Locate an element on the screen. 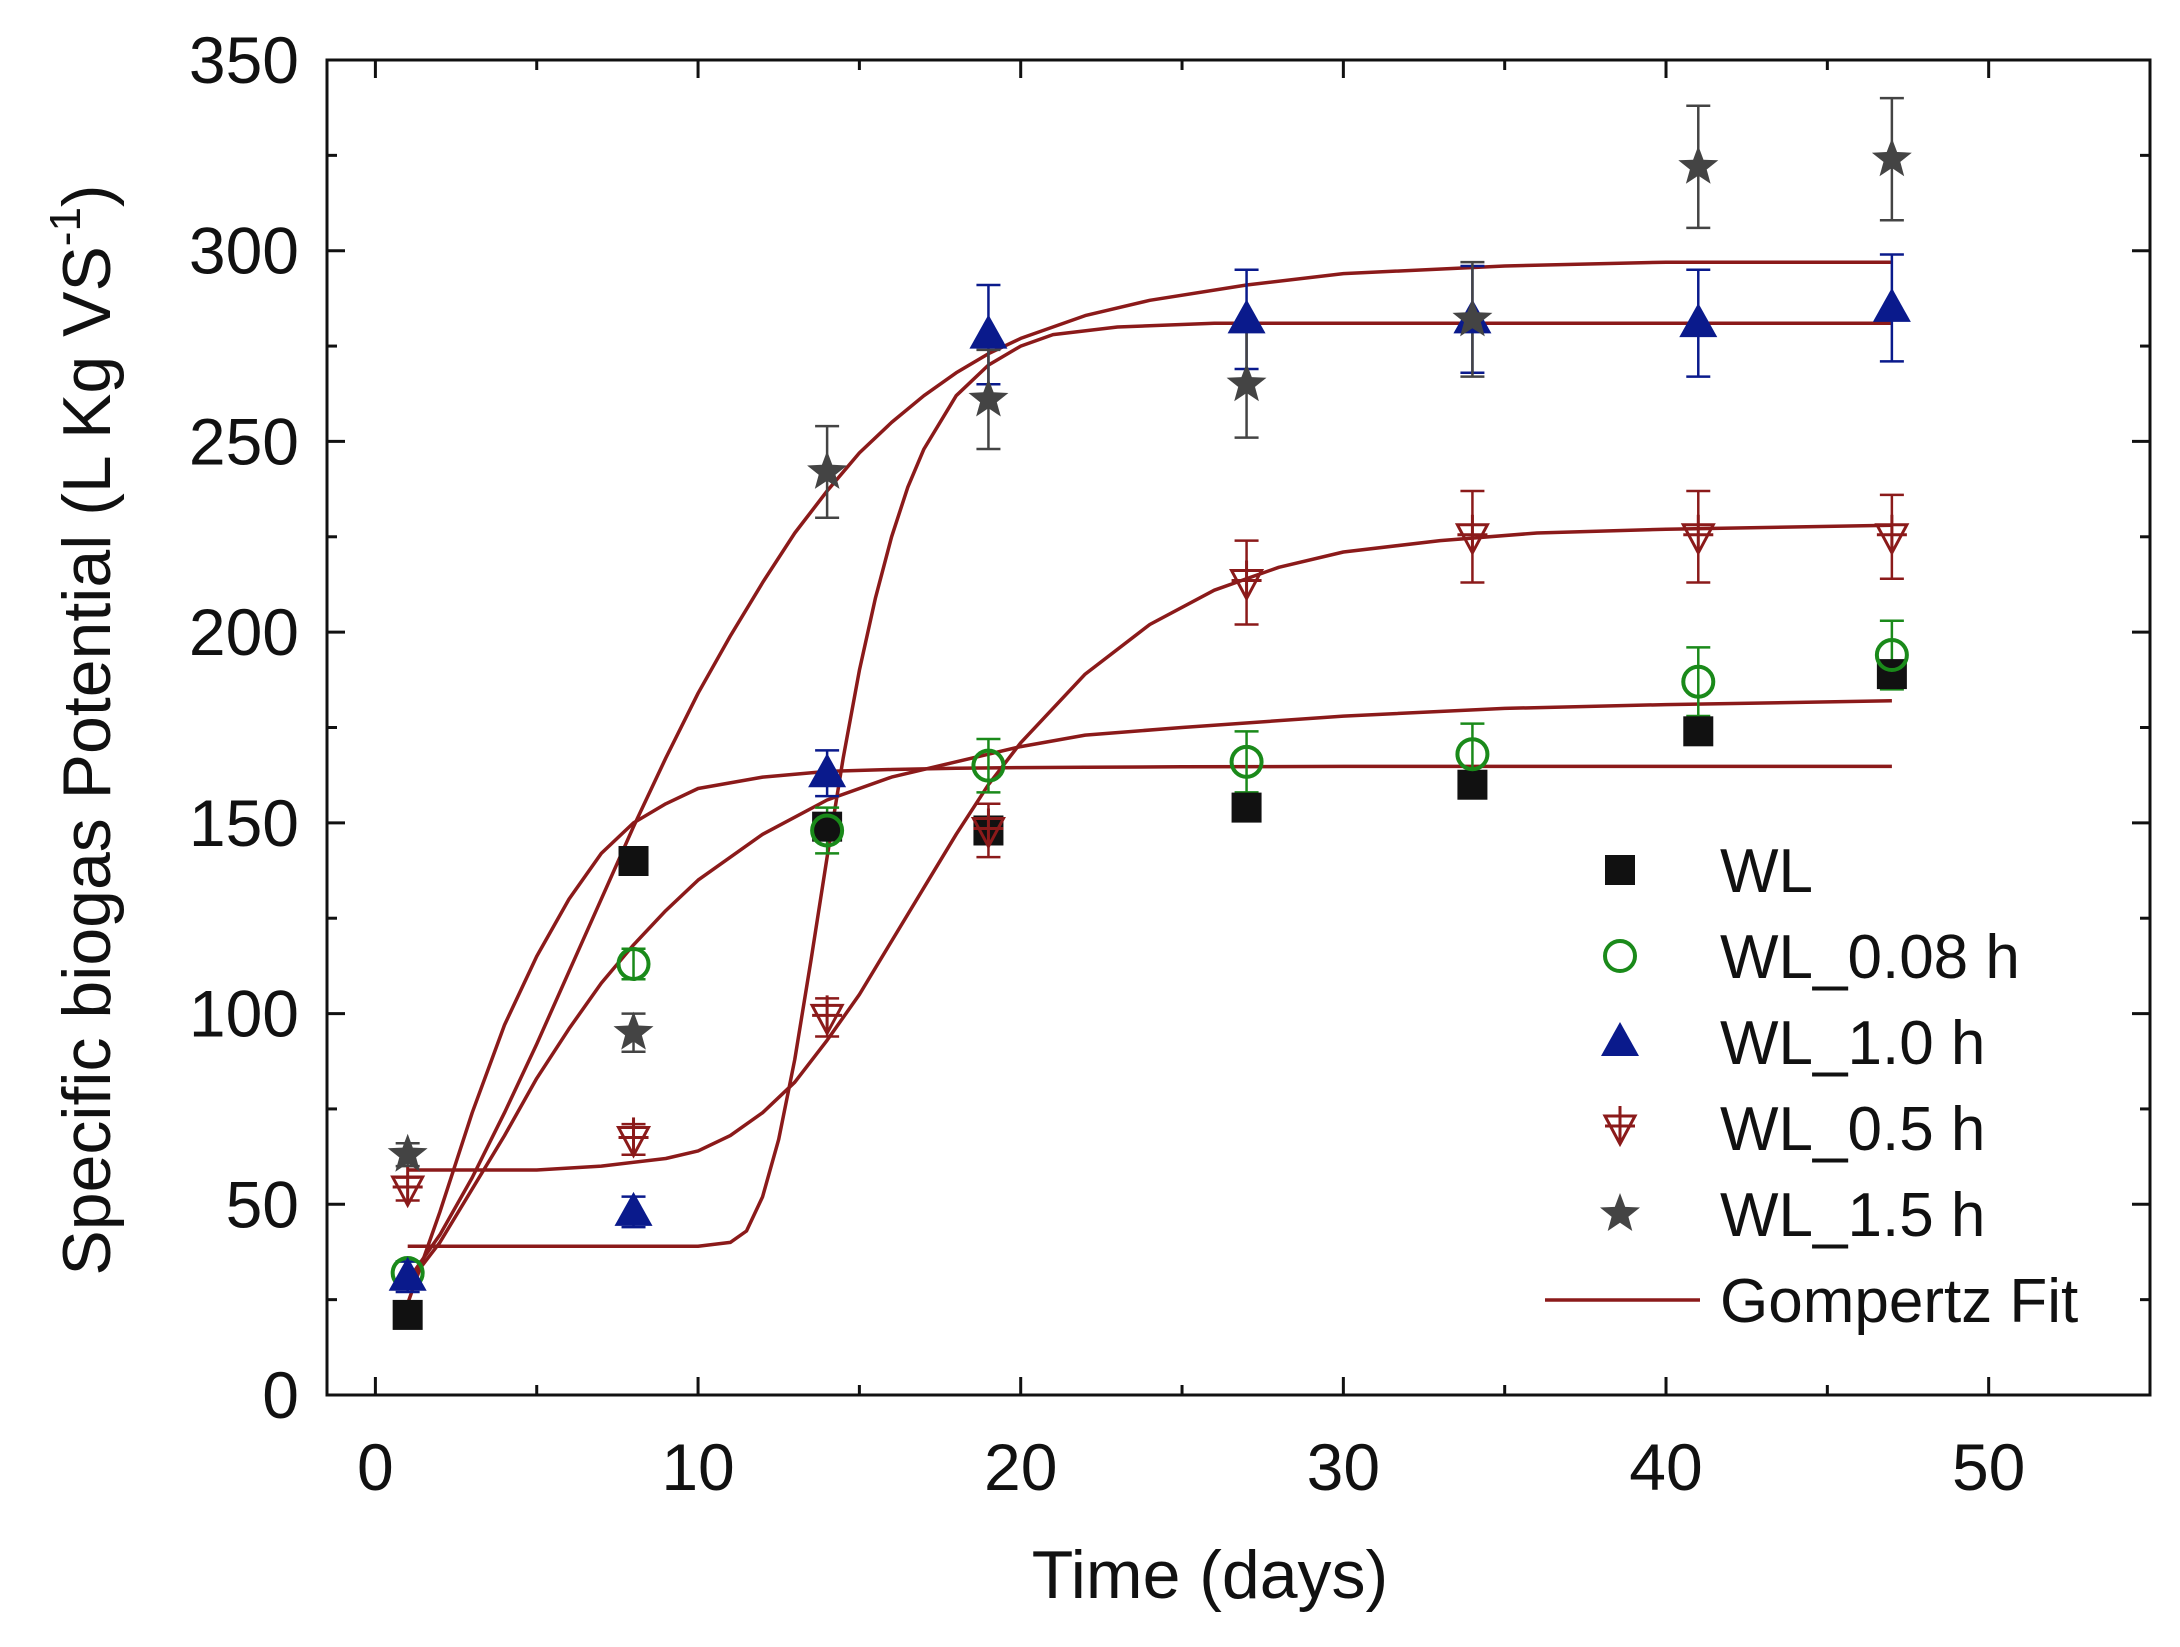 The image size is (2180, 1647). y-tick-label: 250 is located at coordinates (244, 441).